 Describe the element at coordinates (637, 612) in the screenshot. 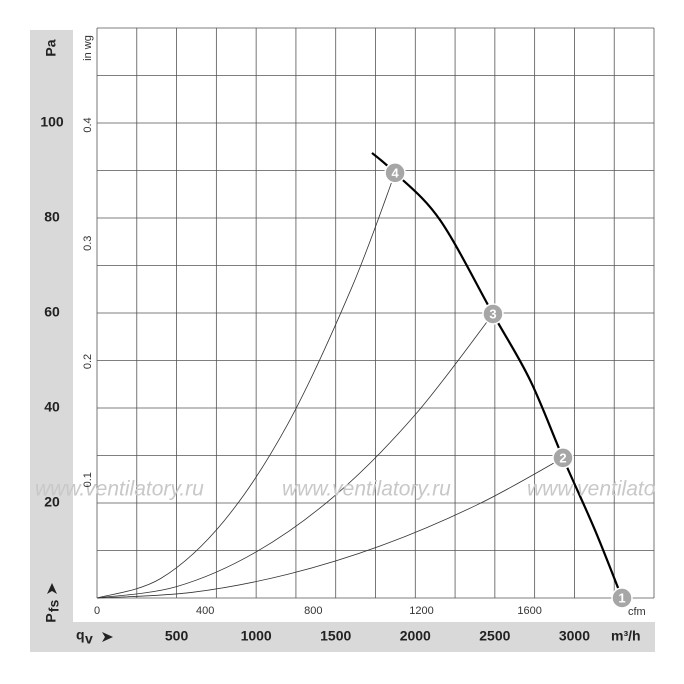

I see `x2-unit: cfm` at that location.